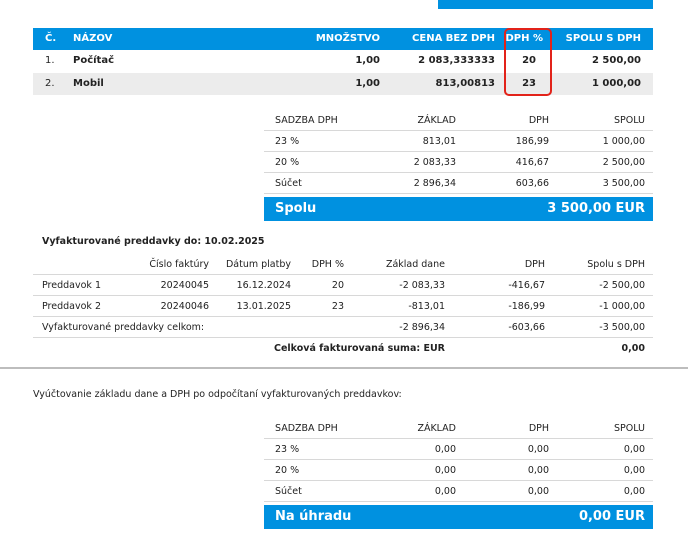 The image size is (688, 552). I want to click on section-divider, so click(344, 368).